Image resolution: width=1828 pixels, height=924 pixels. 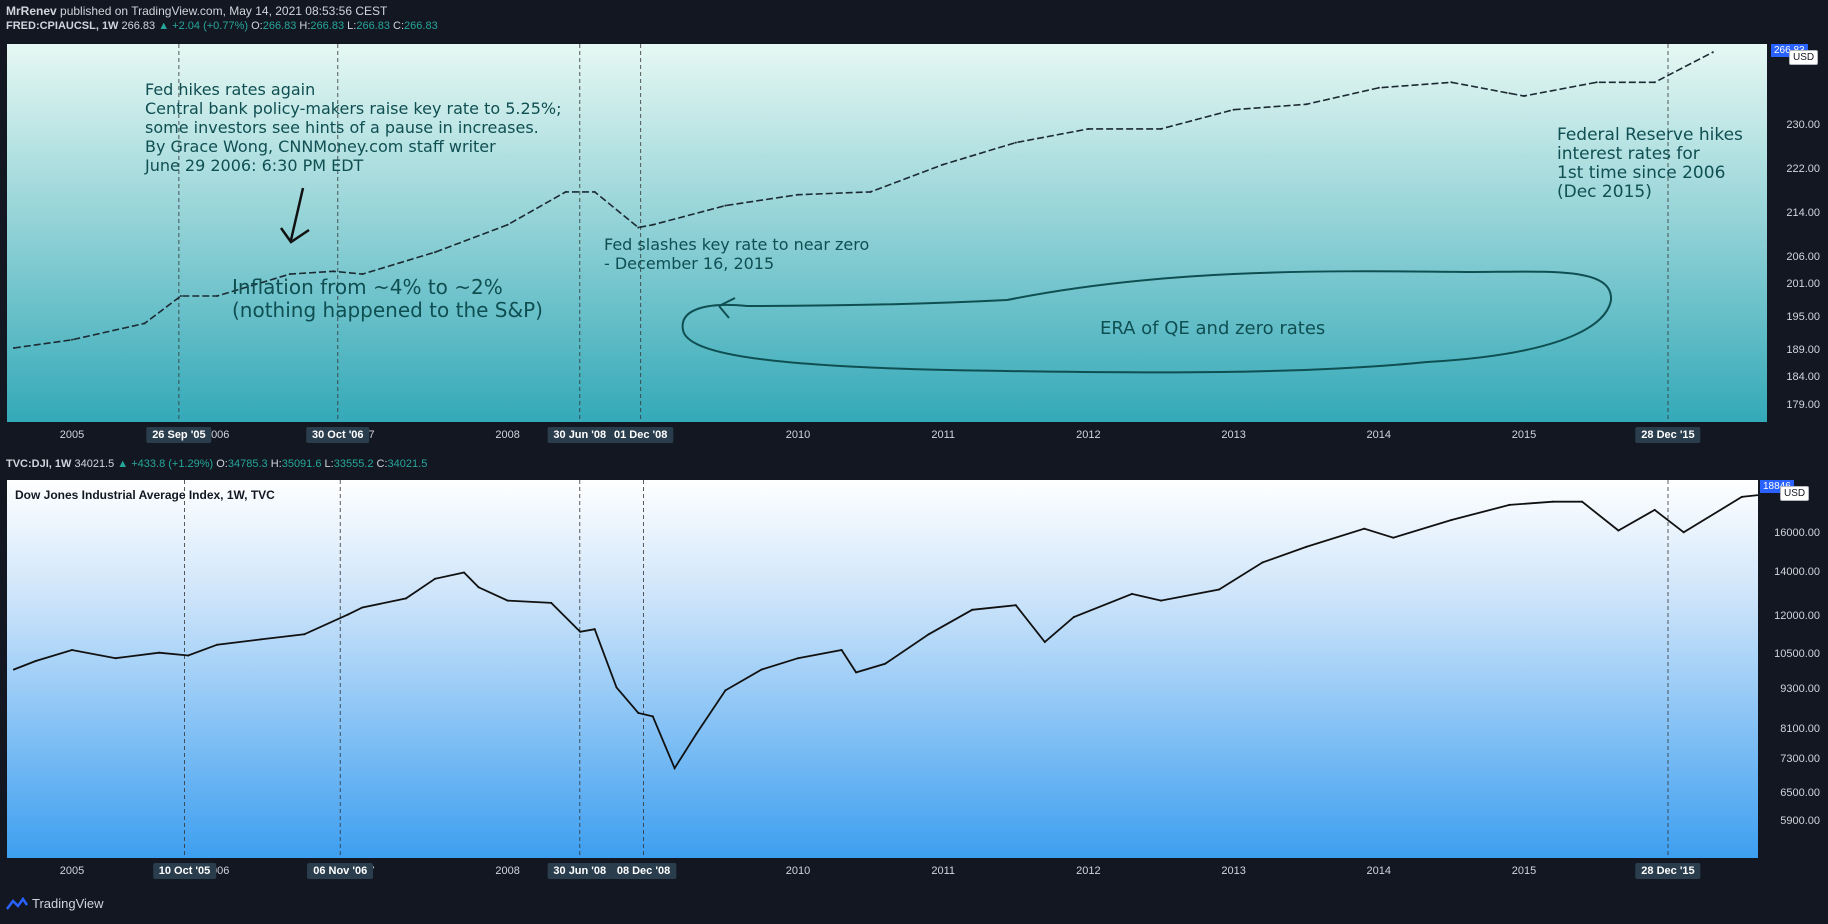 What do you see at coordinates (62, 26) in the screenshot?
I see `top-symbol: FRED:CPIAUCSL, 1W` at bounding box center [62, 26].